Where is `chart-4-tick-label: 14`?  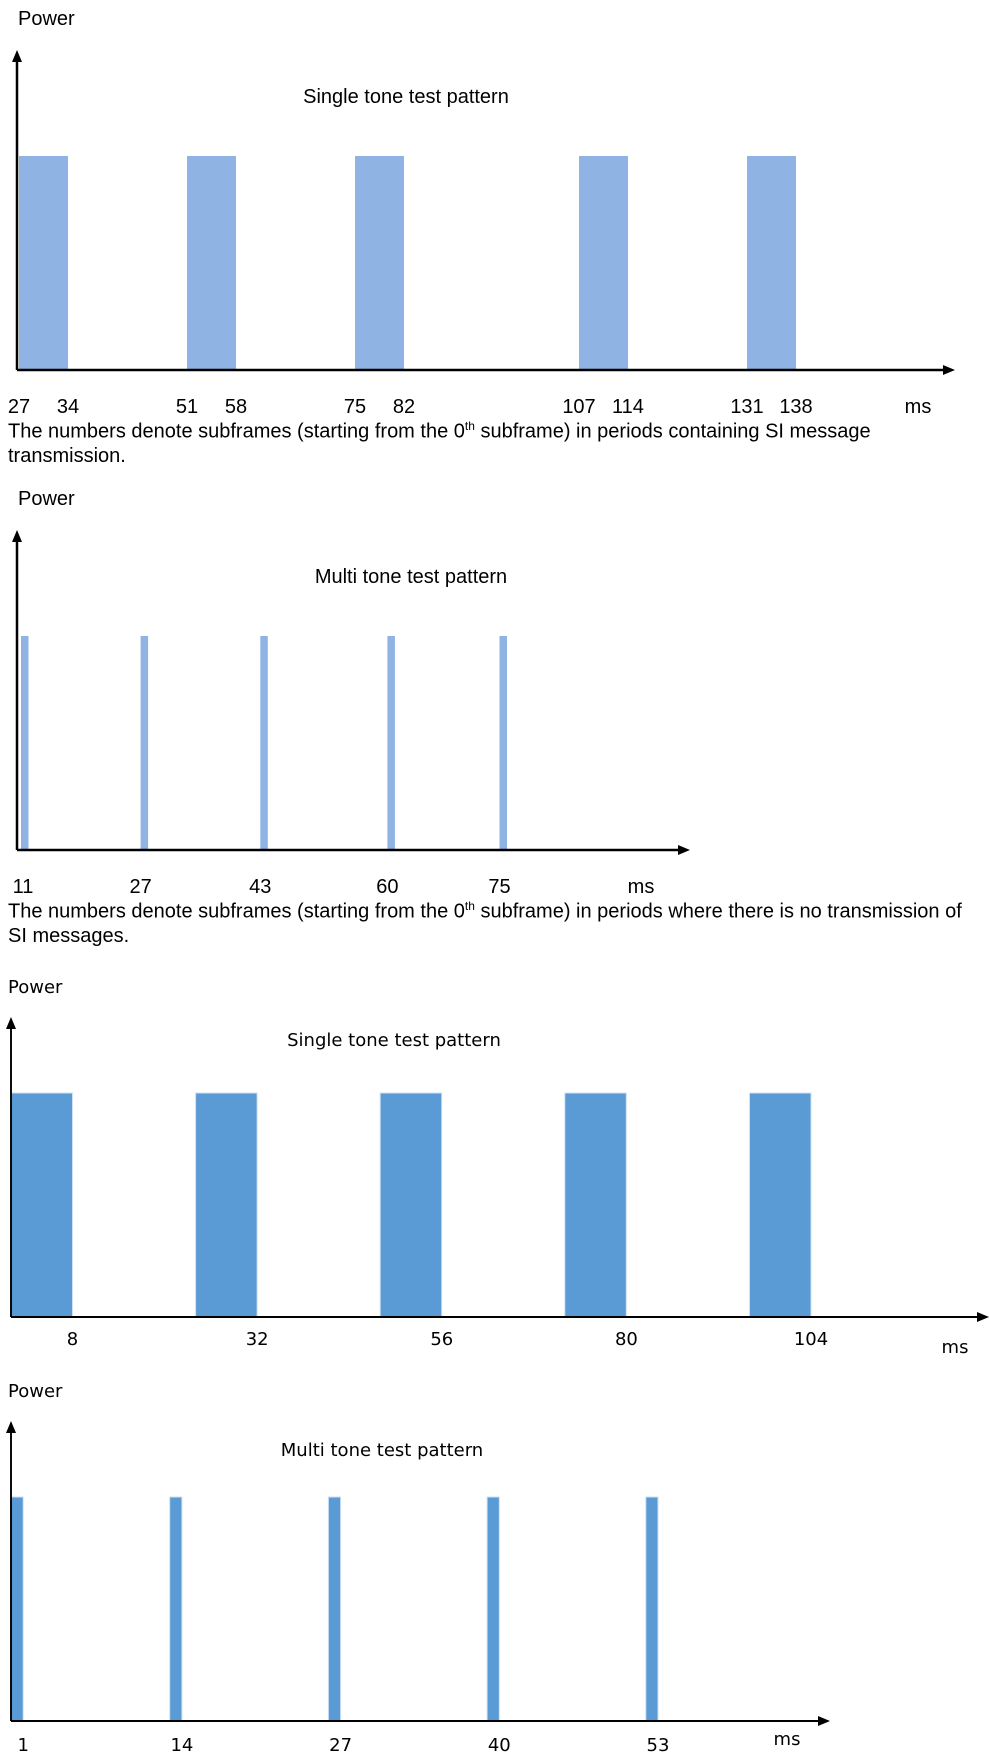 chart-4-tick-label: 14 is located at coordinates (181, 1745).